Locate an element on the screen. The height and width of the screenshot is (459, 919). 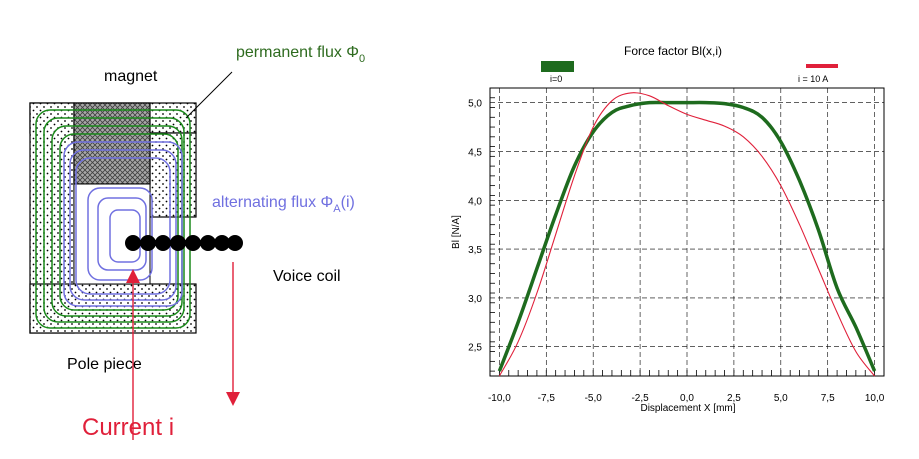
voice-coil-label: Voice coil is located at coordinates (307, 276).